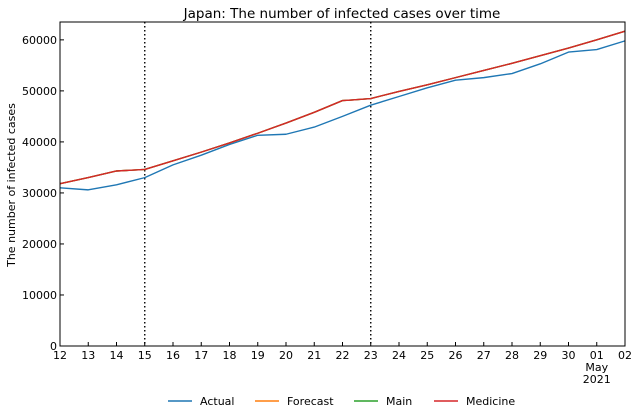 The height and width of the screenshot is (418, 638). Describe the element at coordinates (39, 40) in the screenshot. I see `y-tick-label: 60000` at that location.